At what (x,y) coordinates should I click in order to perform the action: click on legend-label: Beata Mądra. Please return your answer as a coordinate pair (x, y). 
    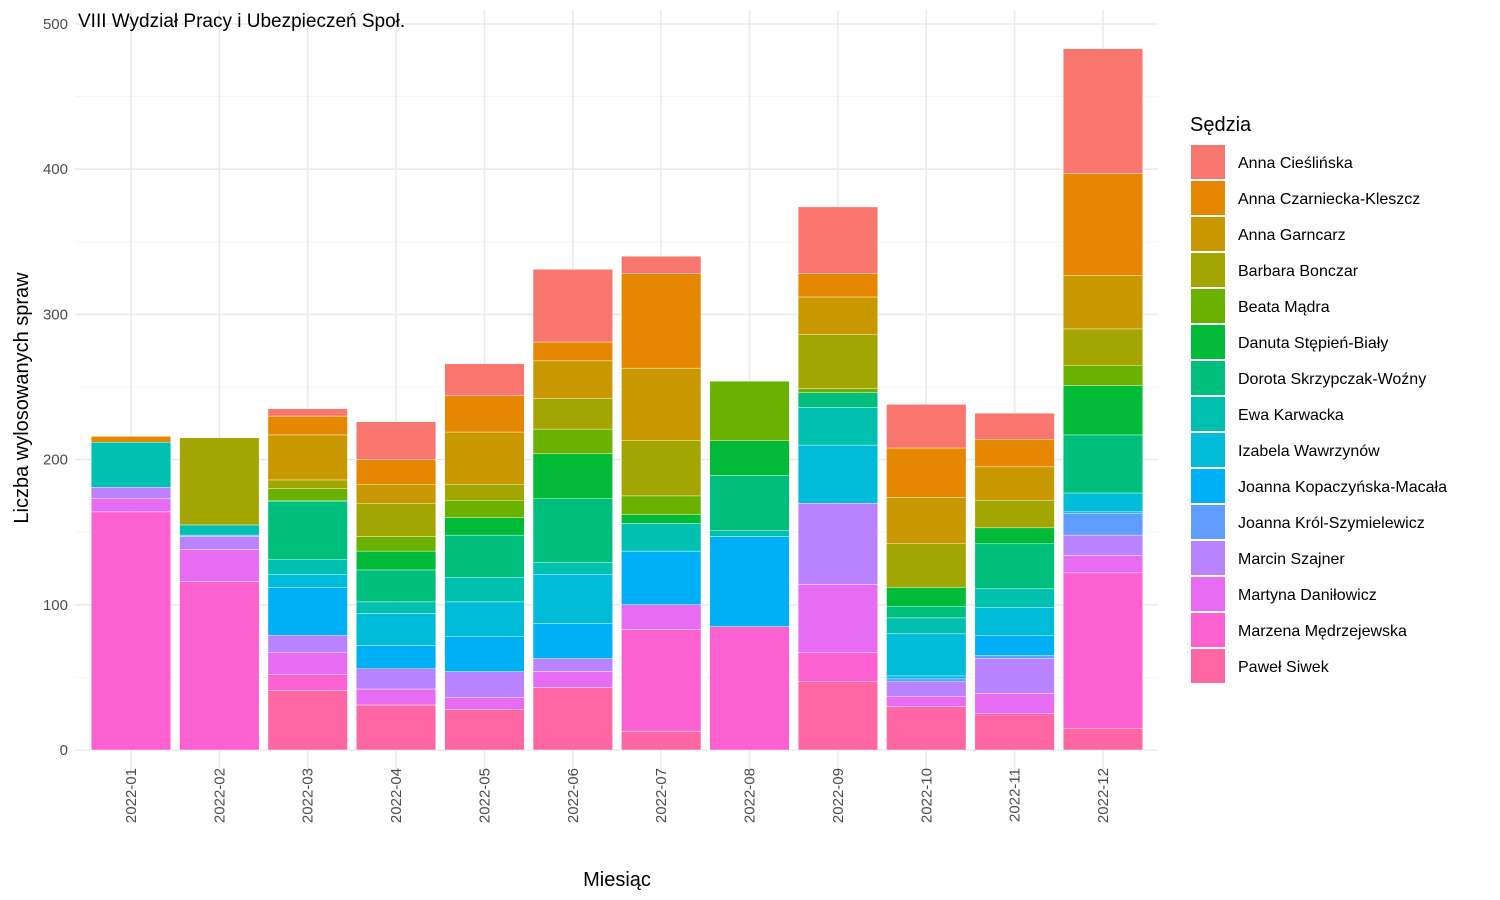
    Looking at the image, I should click on (1284, 307).